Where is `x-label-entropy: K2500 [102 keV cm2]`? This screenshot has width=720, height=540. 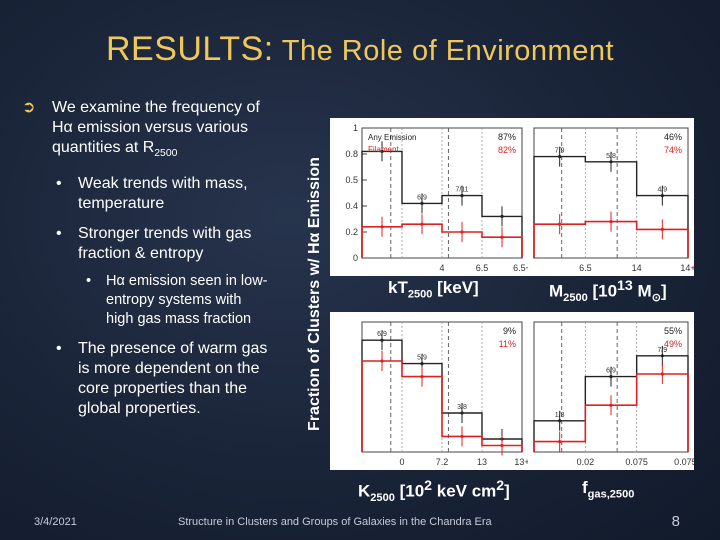
x-label-entropy: K2500 [102 keV cm2] is located at coordinates (434, 491).